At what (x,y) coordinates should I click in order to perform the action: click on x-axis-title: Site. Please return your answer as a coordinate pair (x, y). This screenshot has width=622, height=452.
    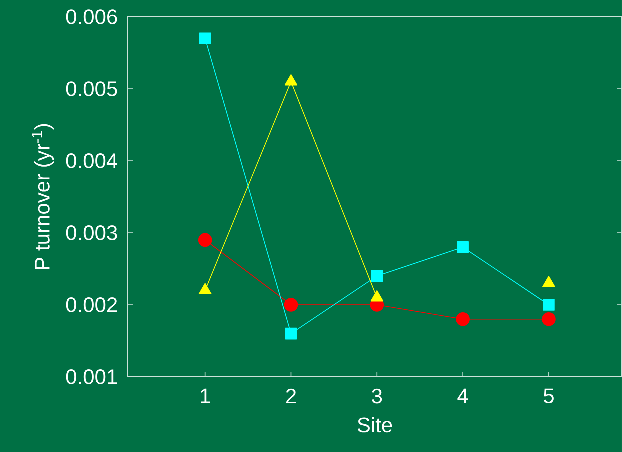
    Looking at the image, I should click on (375, 425).